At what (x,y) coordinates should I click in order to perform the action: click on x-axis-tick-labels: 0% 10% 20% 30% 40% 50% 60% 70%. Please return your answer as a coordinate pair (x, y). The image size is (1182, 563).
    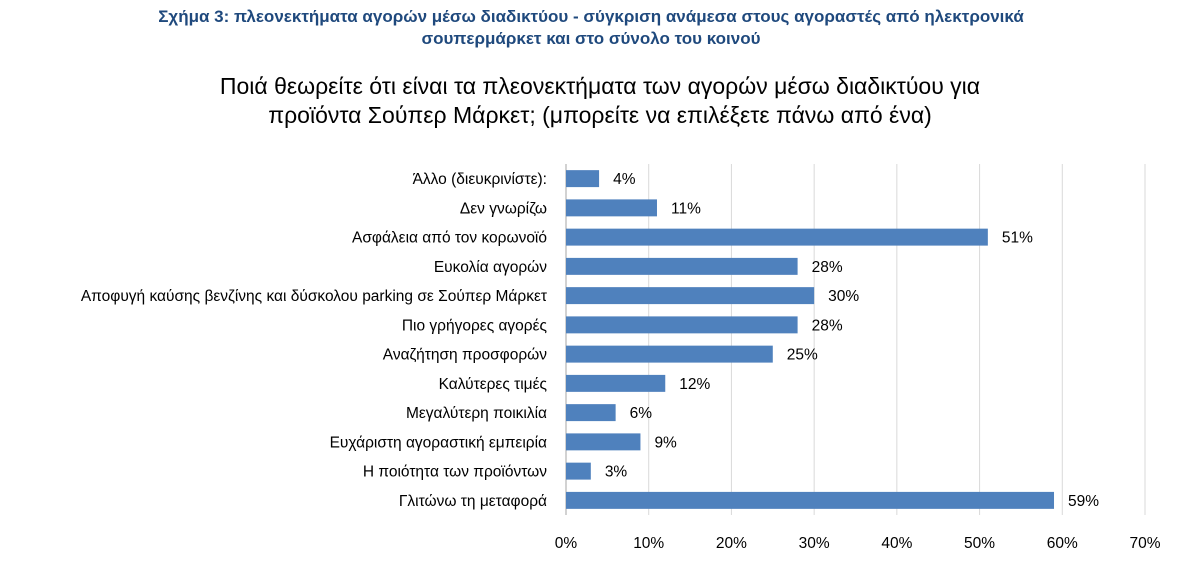
    Looking at the image, I should click on (858, 543).